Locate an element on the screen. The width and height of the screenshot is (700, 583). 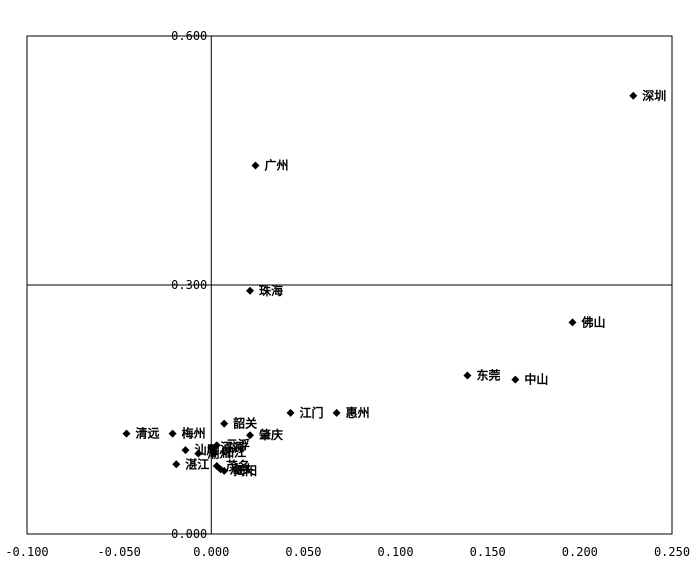
data-point-label: 河源 is located at coordinates (231, 447).